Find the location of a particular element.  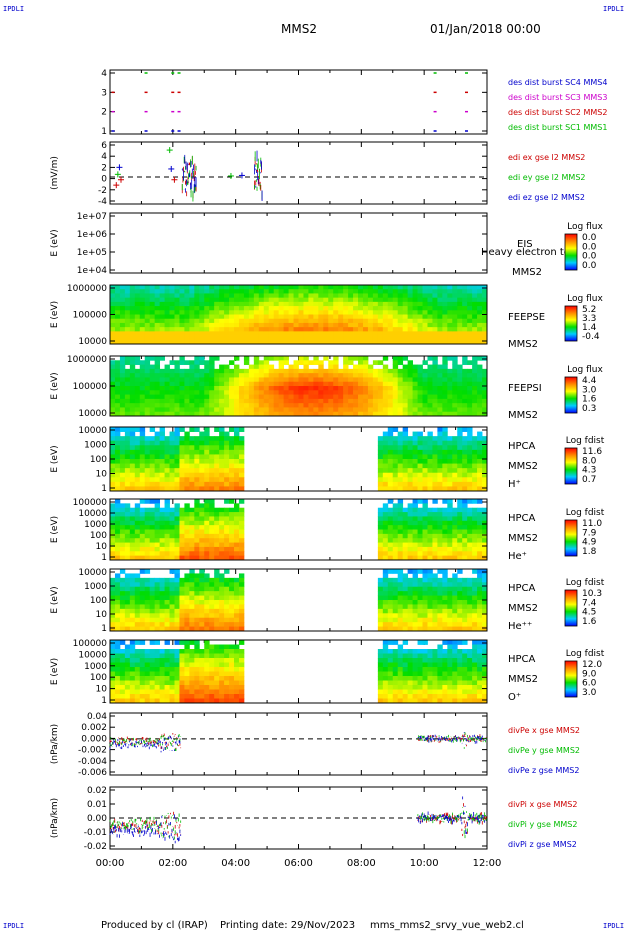

panel-label: MMS2 is located at coordinates (523, 344).